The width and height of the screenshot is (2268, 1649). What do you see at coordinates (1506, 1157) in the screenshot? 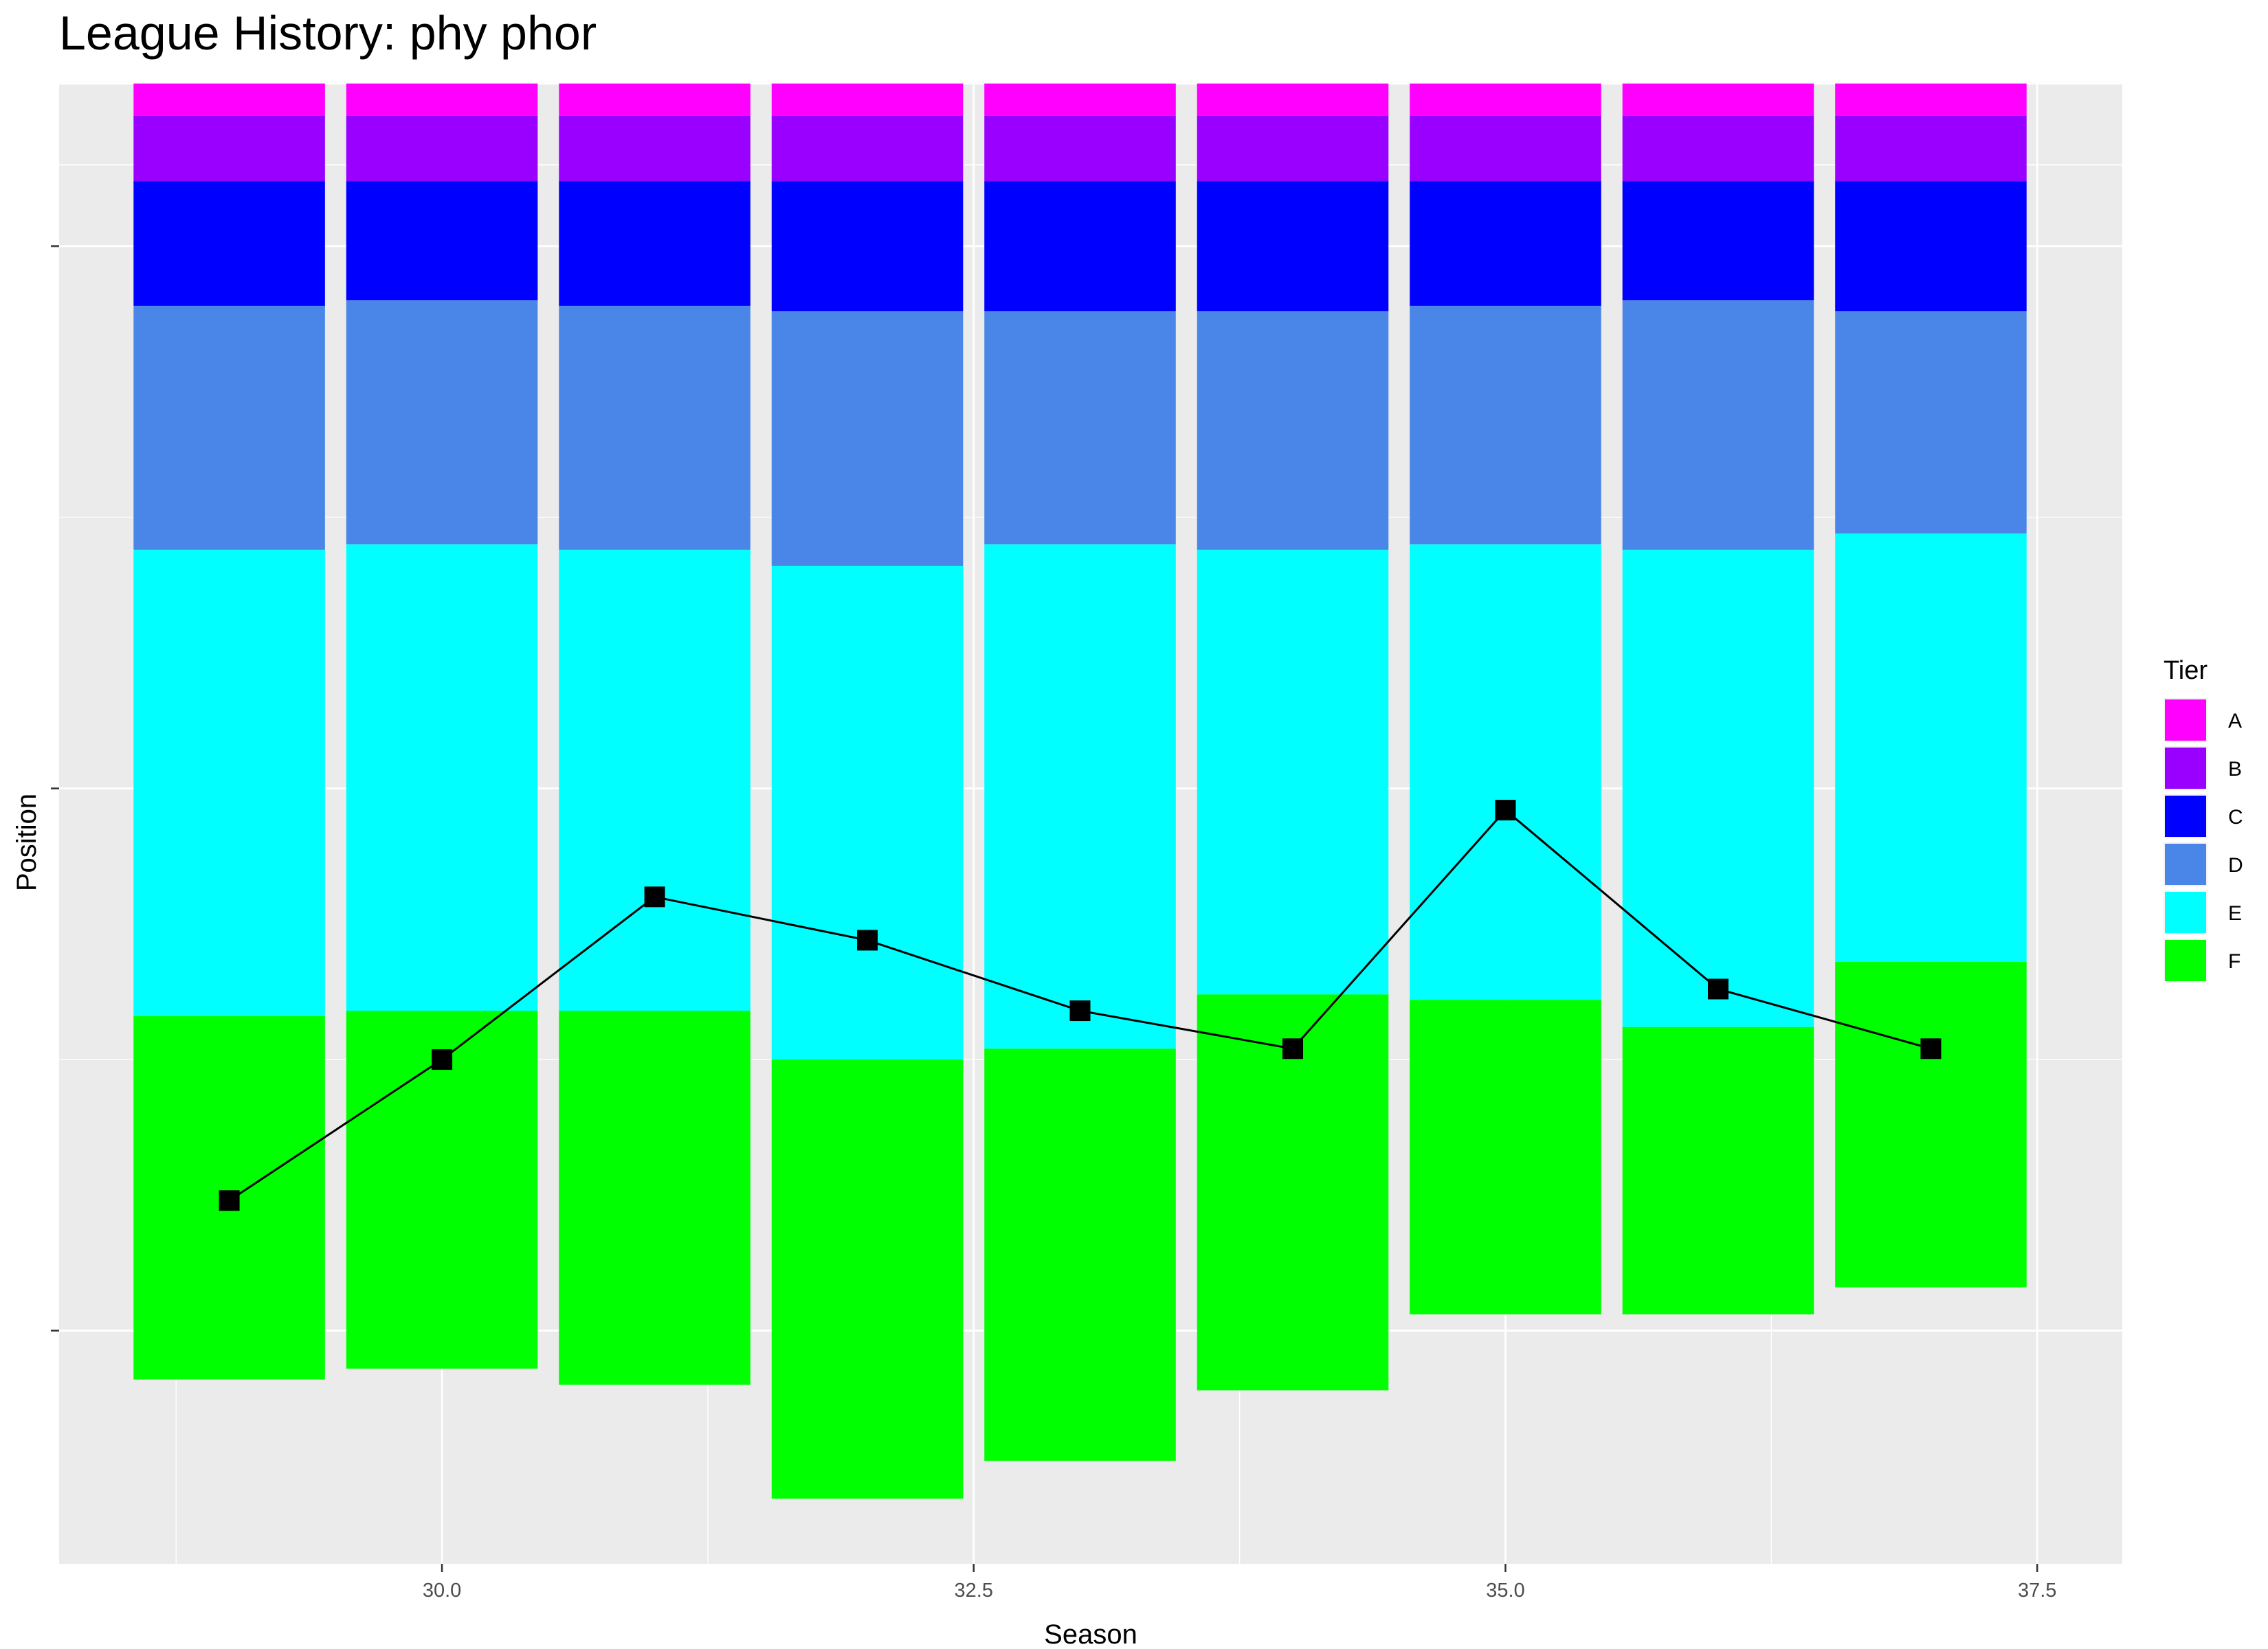
I see `bar-season-35-tier-F` at bounding box center [1506, 1157].